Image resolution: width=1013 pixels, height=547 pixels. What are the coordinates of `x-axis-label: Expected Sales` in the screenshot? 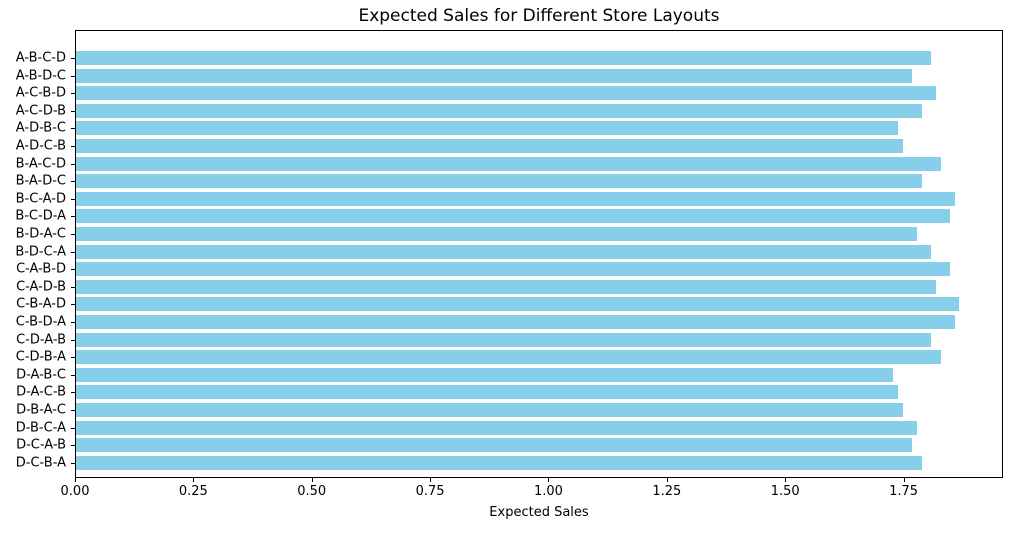 It's located at (539, 512).